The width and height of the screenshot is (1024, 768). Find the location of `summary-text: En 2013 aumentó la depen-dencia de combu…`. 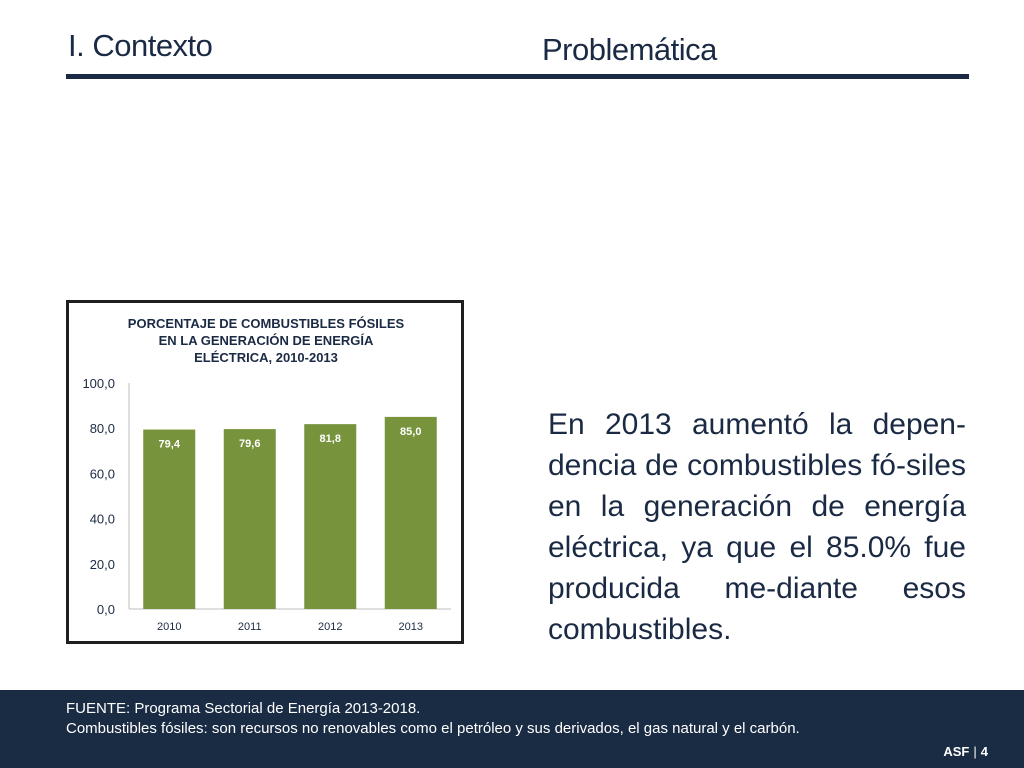

summary-text: En 2013 aumentó la depen-dencia de combu… is located at coordinates (757, 527).